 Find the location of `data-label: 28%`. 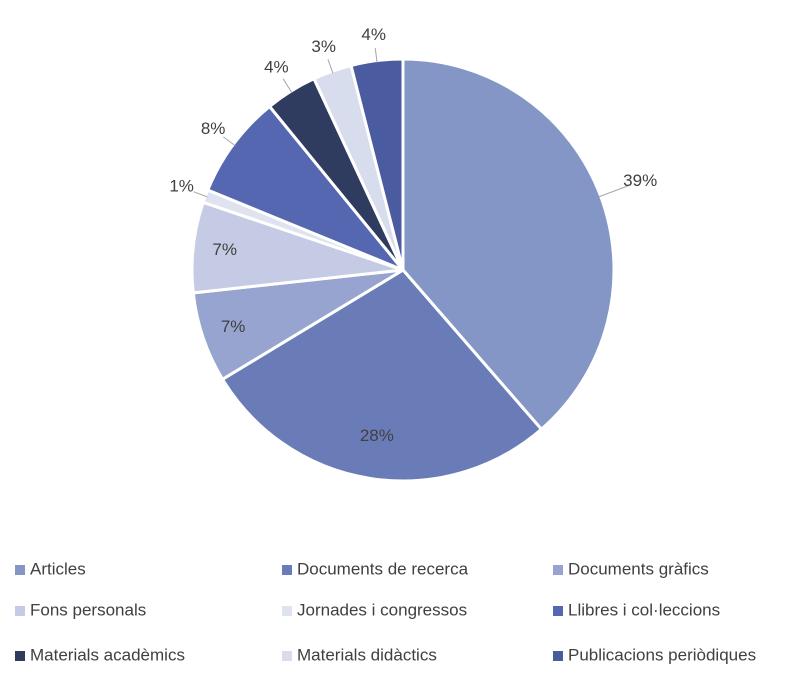

data-label: 28% is located at coordinates (377, 435).